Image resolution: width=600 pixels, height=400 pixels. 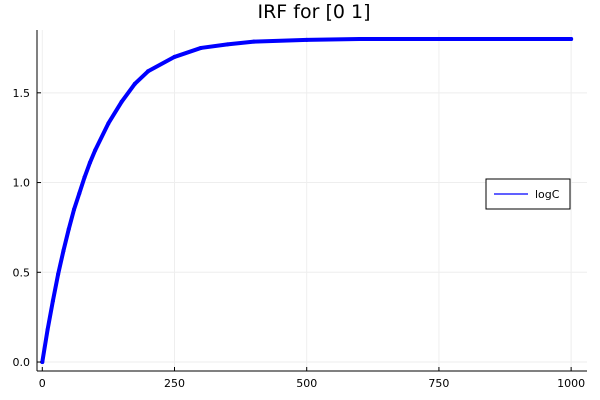 I want to click on x-tick-label-0: 0, so click(x=42, y=383).